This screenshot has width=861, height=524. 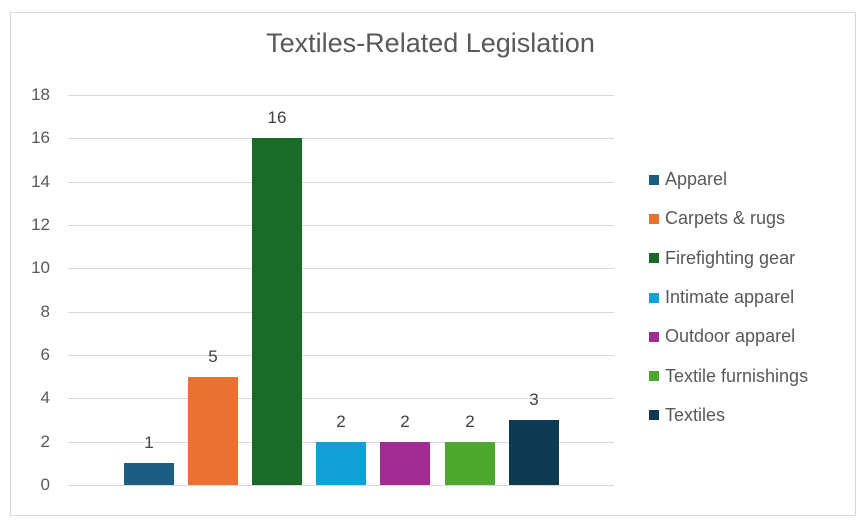 What do you see at coordinates (470, 463) in the screenshot?
I see `bar-textile-furnishings` at bounding box center [470, 463].